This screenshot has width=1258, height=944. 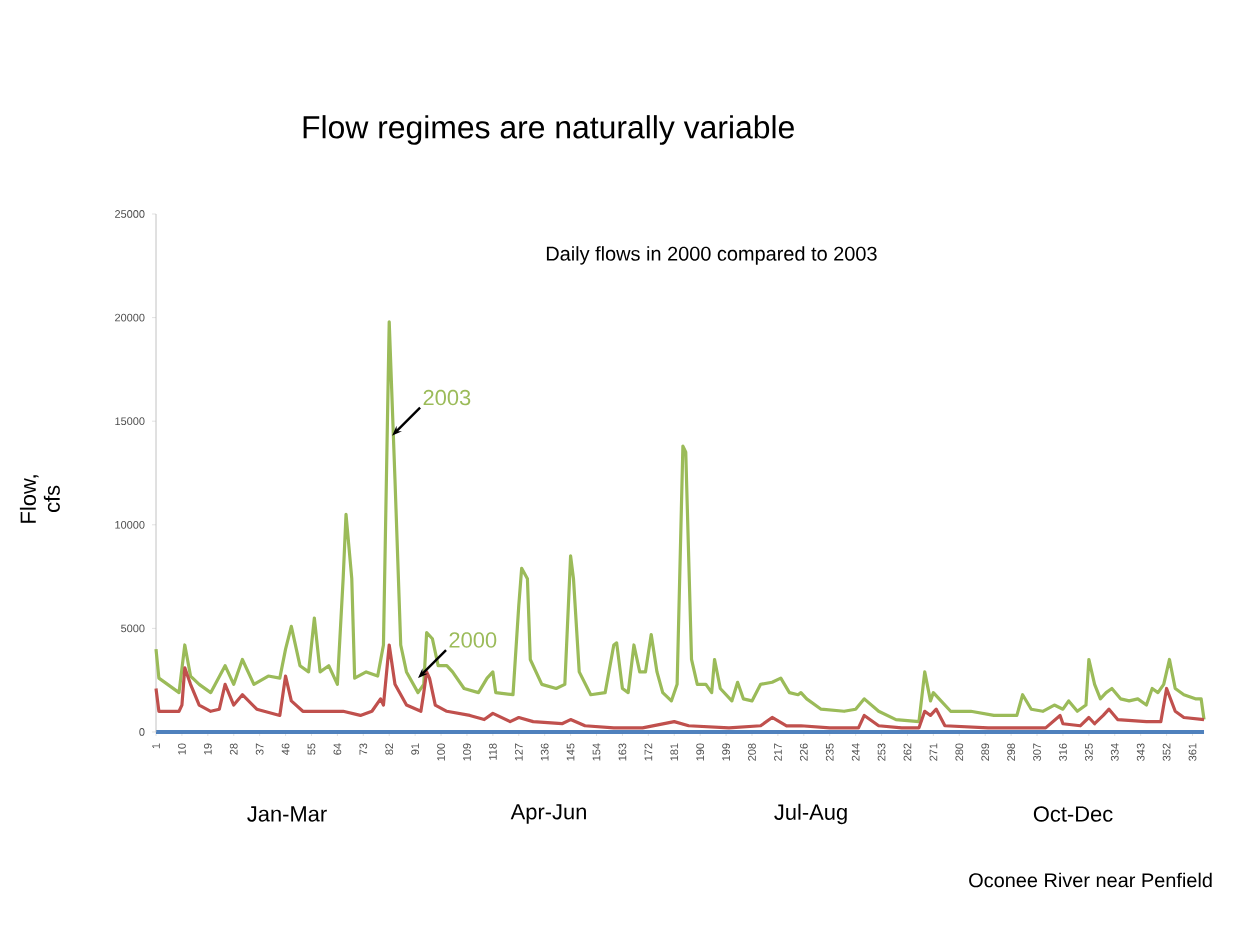 I want to click on text: Jul-Aug, so click(x=810, y=814).